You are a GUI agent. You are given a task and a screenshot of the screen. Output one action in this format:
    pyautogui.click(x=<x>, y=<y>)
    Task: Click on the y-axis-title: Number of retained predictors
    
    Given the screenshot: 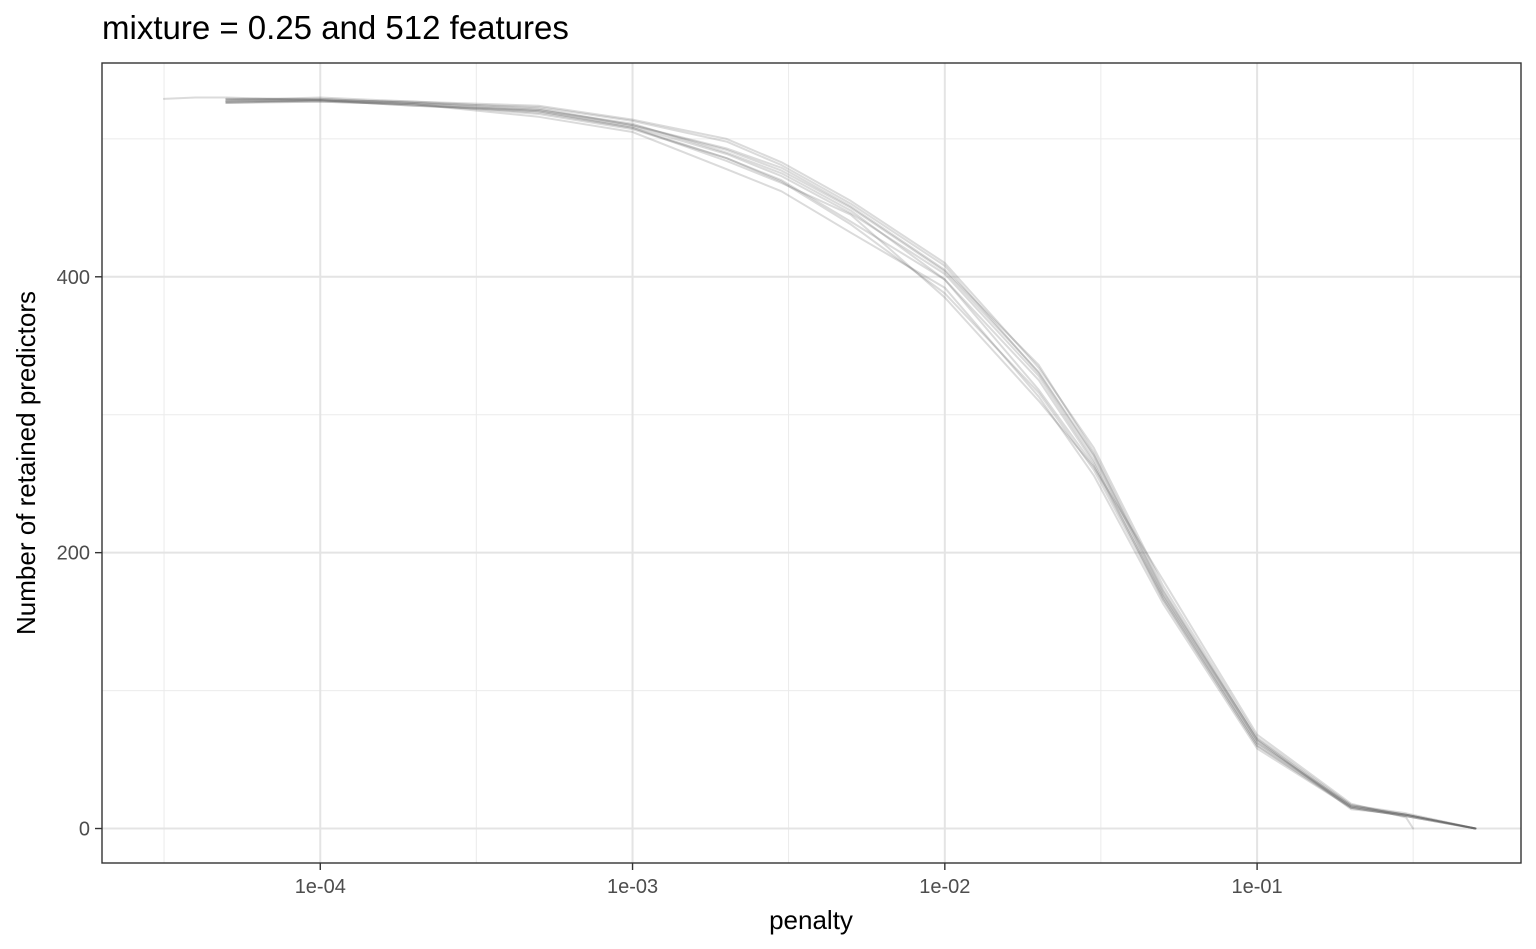 What is the action you would take?
    pyautogui.click(x=26, y=463)
    